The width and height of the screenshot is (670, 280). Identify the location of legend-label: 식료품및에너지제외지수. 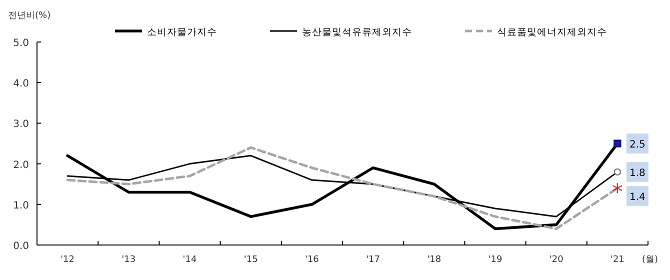
(552, 32).